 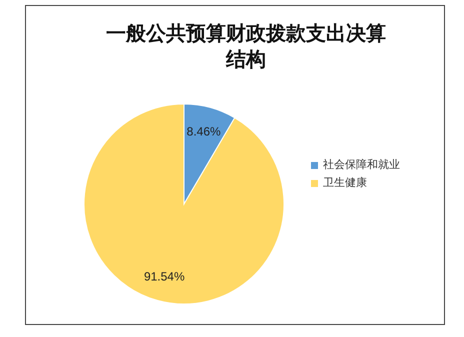 What do you see at coordinates (204, 131) in the screenshot?
I see `data-label: 8.46%` at bounding box center [204, 131].